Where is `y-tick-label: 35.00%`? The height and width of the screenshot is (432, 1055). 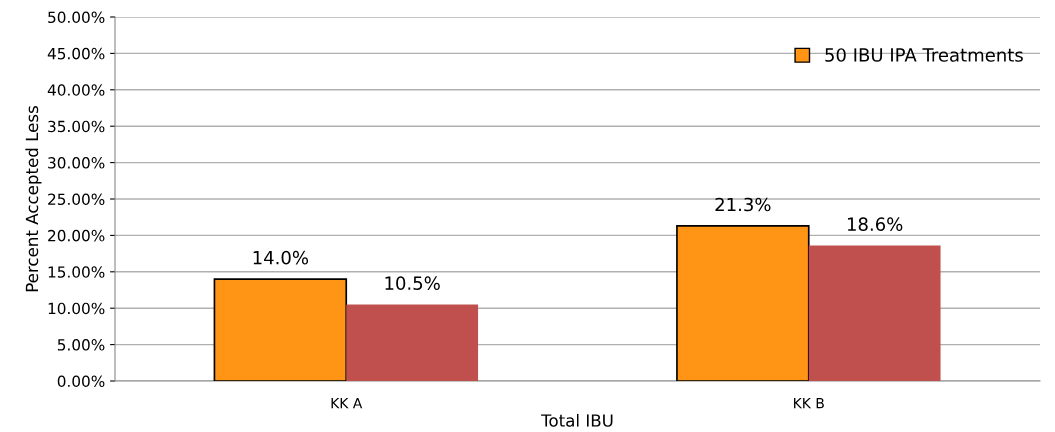
y-tick-label: 35.00% is located at coordinates (76, 126).